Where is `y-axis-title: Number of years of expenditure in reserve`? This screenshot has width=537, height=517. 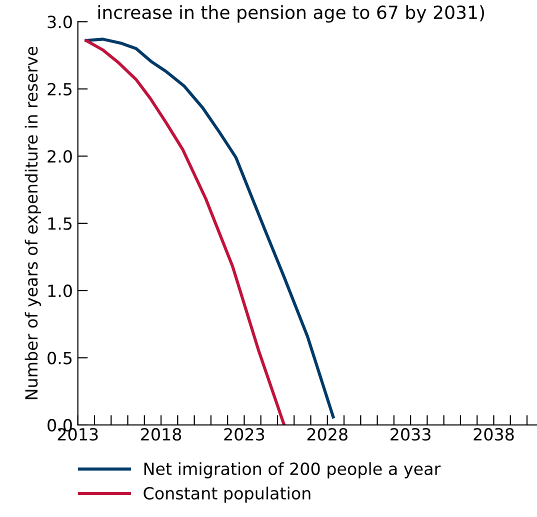
y-axis-title: Number of years of expenditure in reserve is located at coordinates (32, 223).